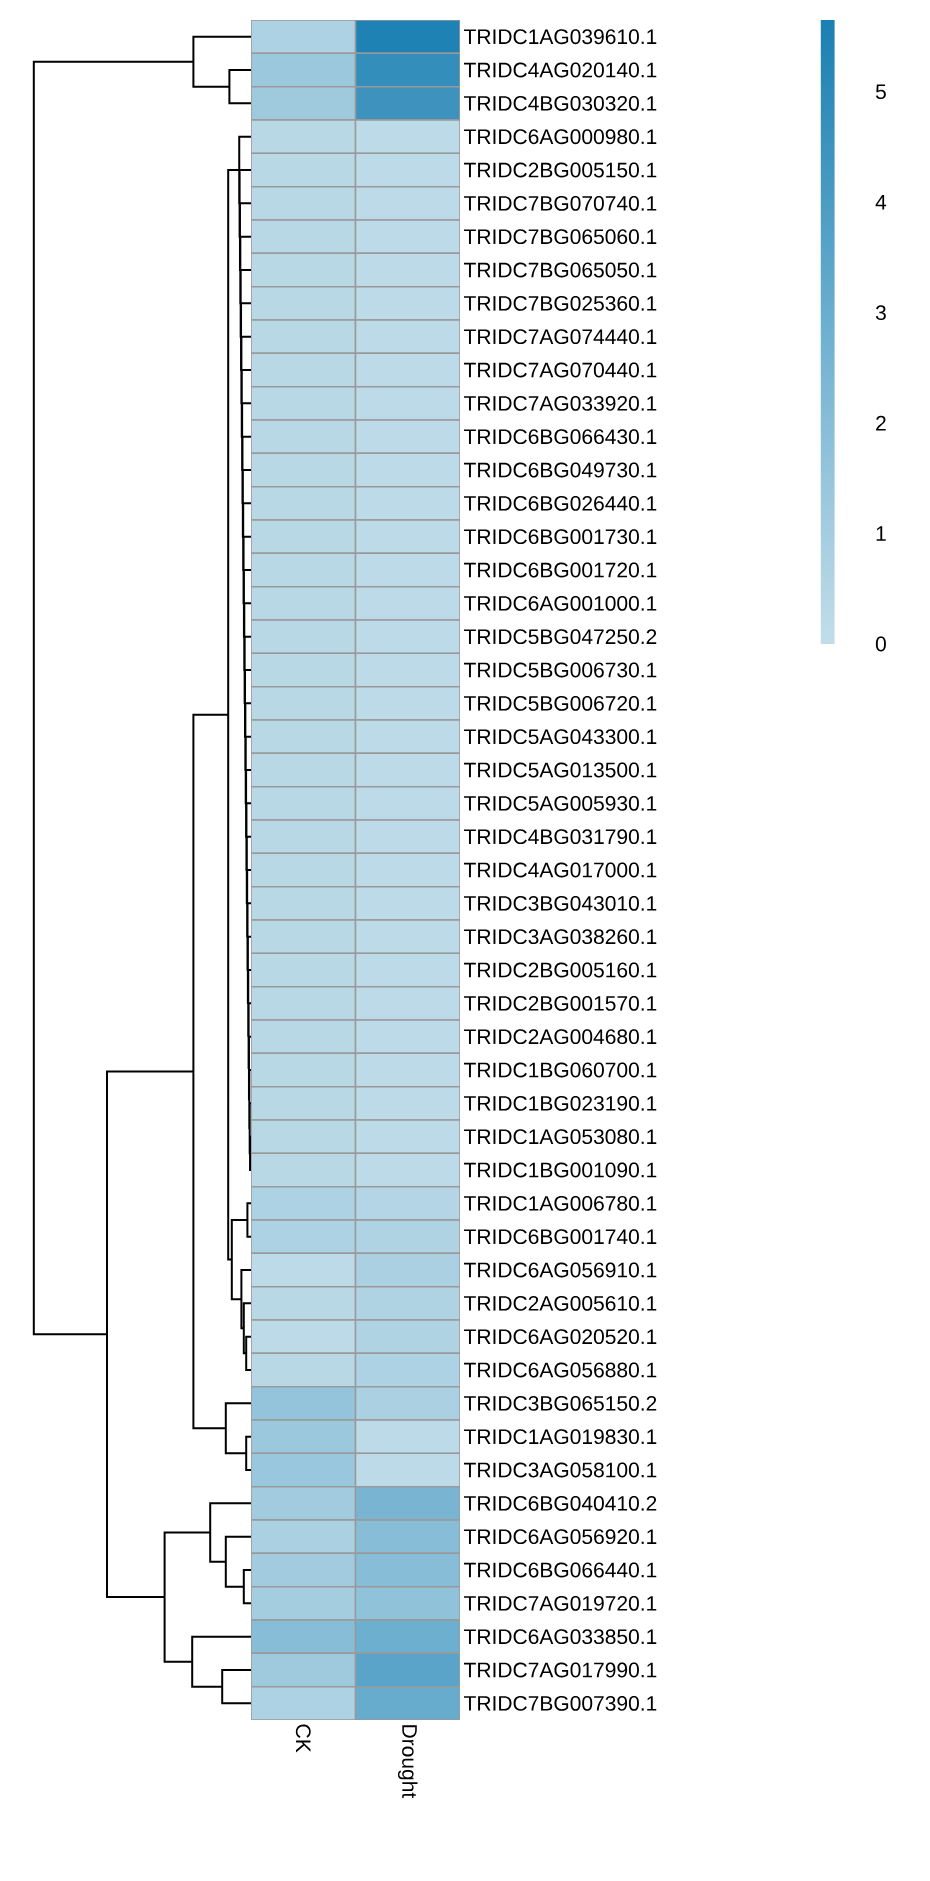  What do you see at coordinates (560, 870) in the screenshot?
I see `y-tick-label: TRIDC4AG017000.1` at bounding box center [560, 870].